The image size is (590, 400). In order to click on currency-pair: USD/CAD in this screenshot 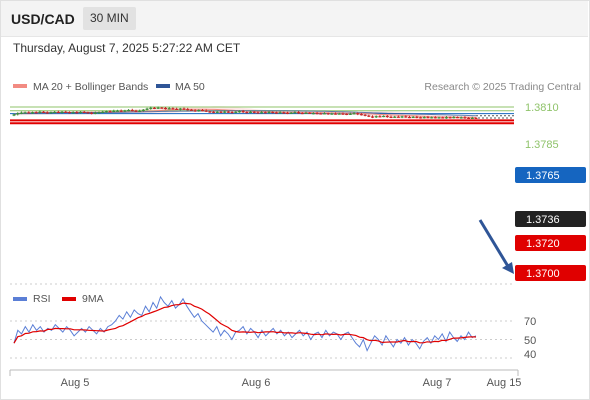, I will do `click(43, 19)`.